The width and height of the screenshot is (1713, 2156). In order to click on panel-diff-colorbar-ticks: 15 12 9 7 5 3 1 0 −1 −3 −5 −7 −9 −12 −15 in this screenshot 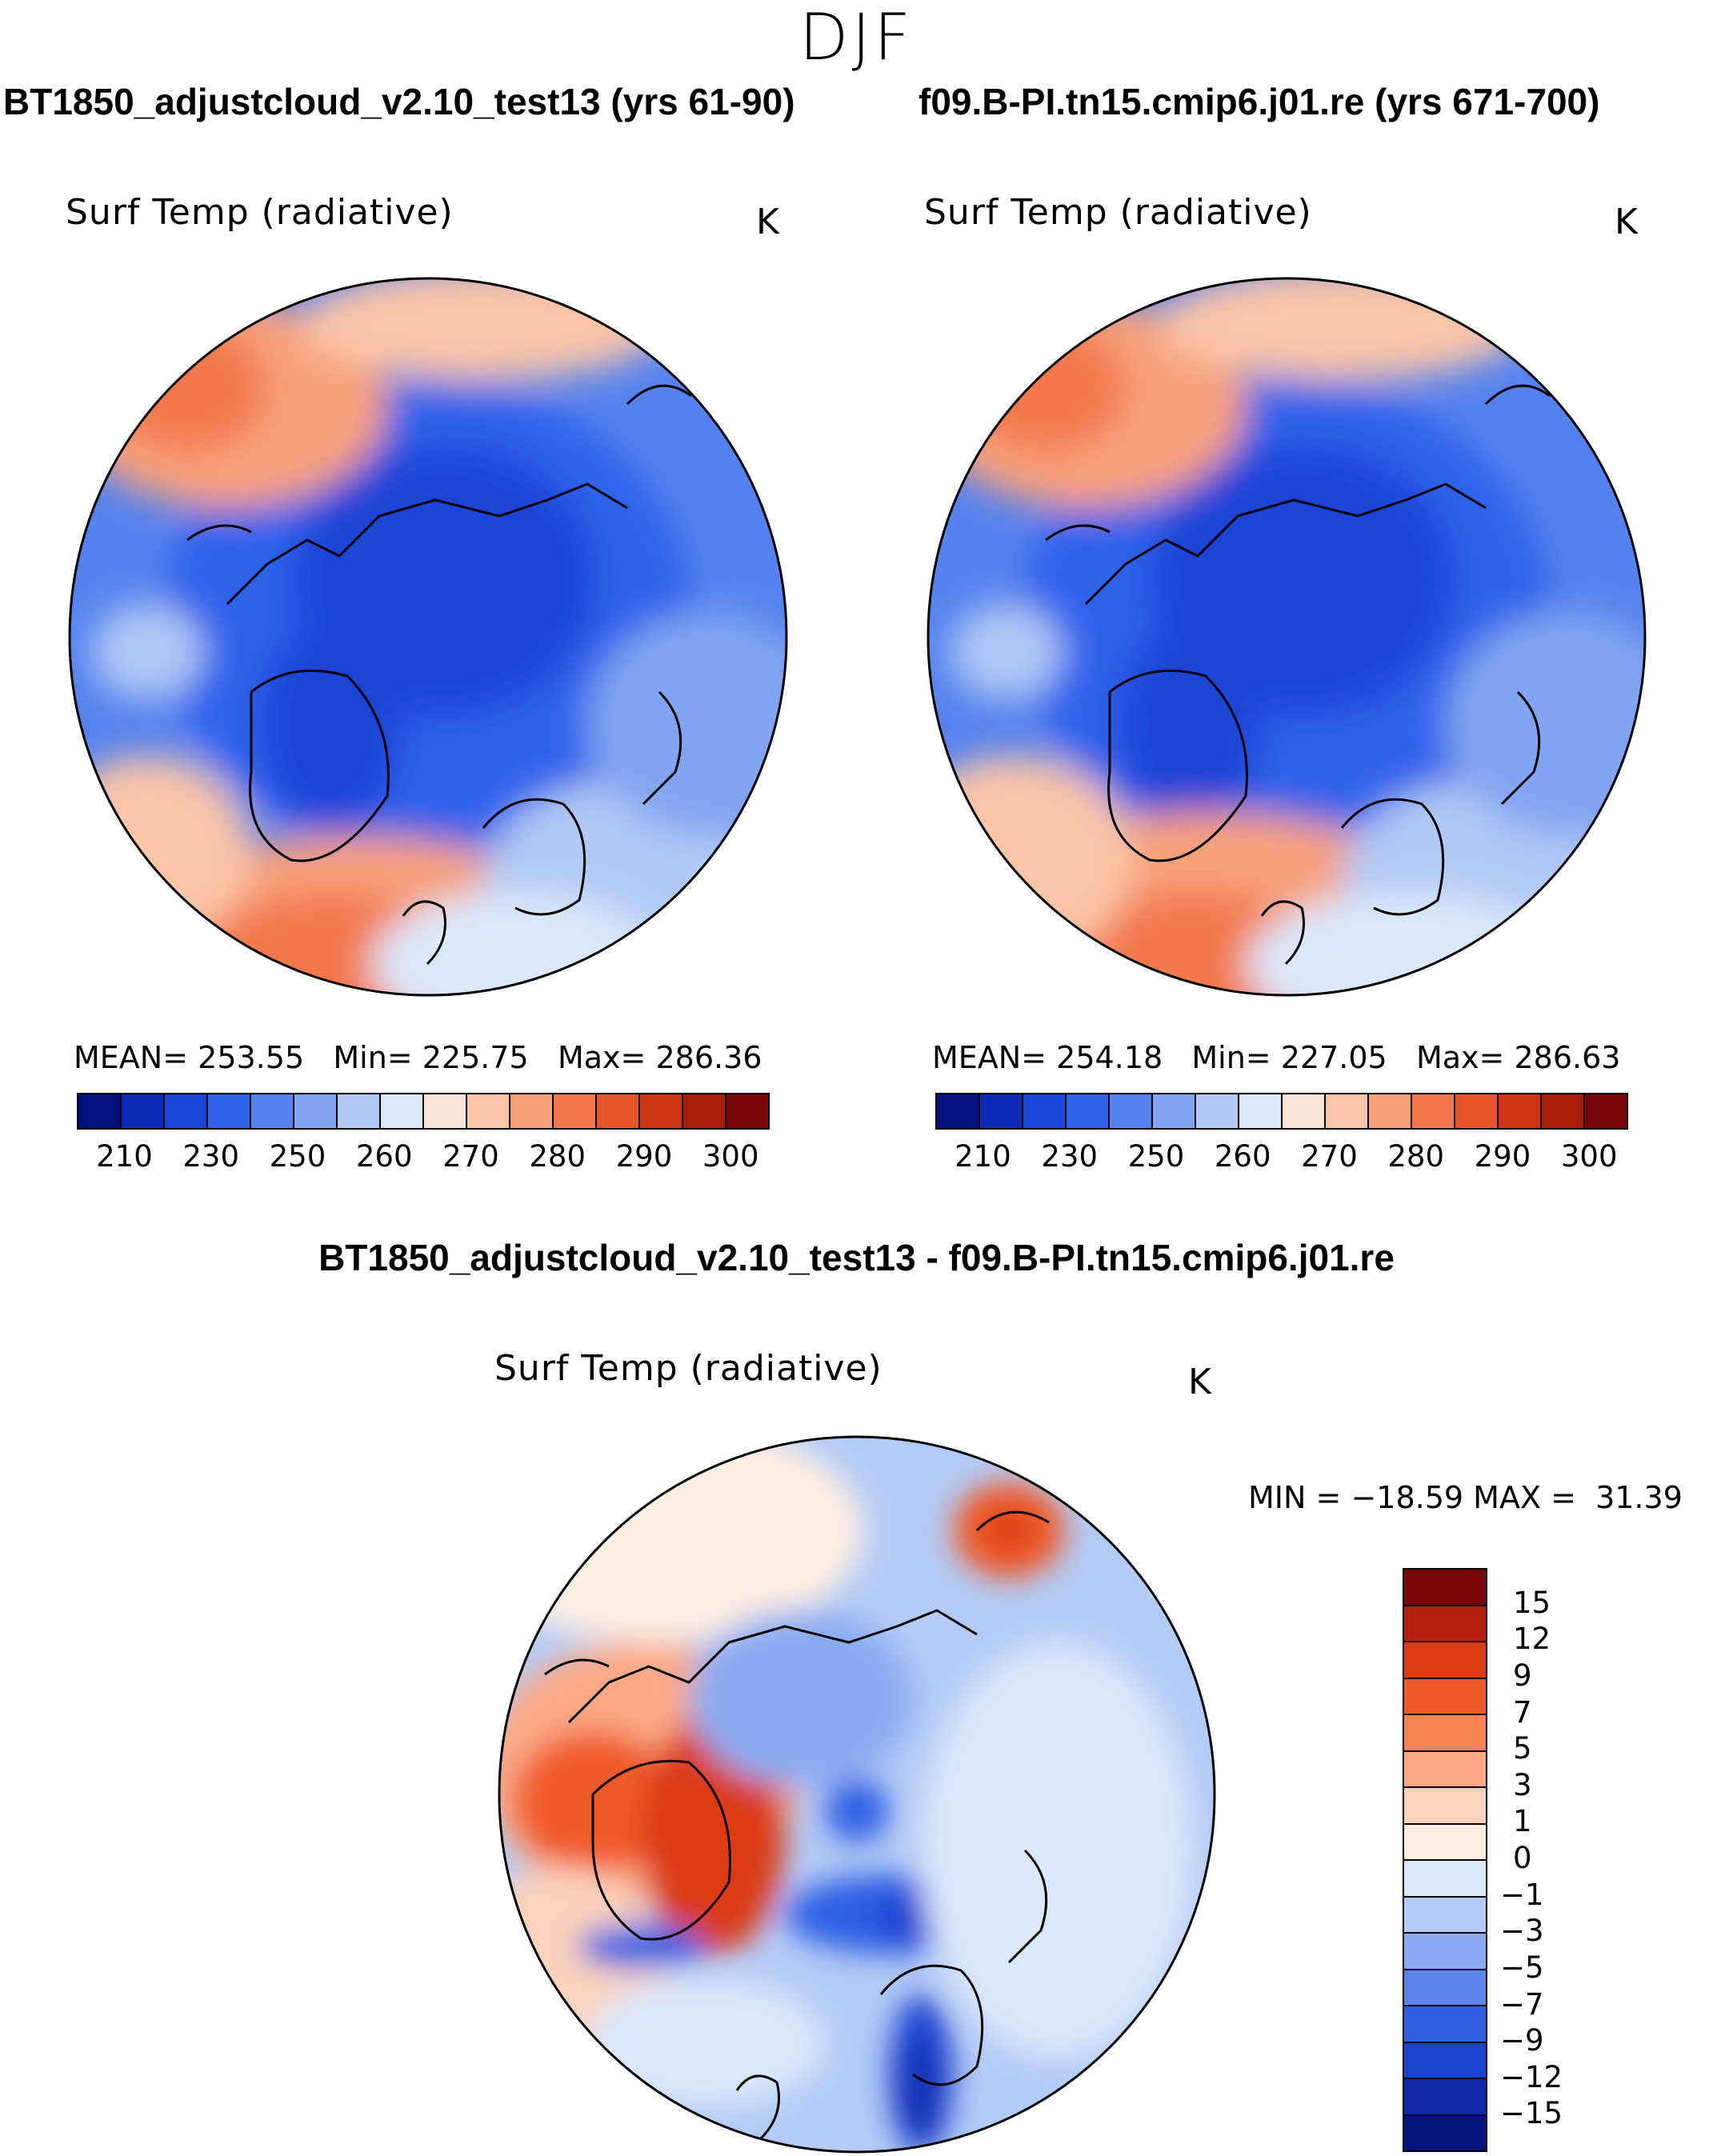, I will do `click(1548, 1860)`.